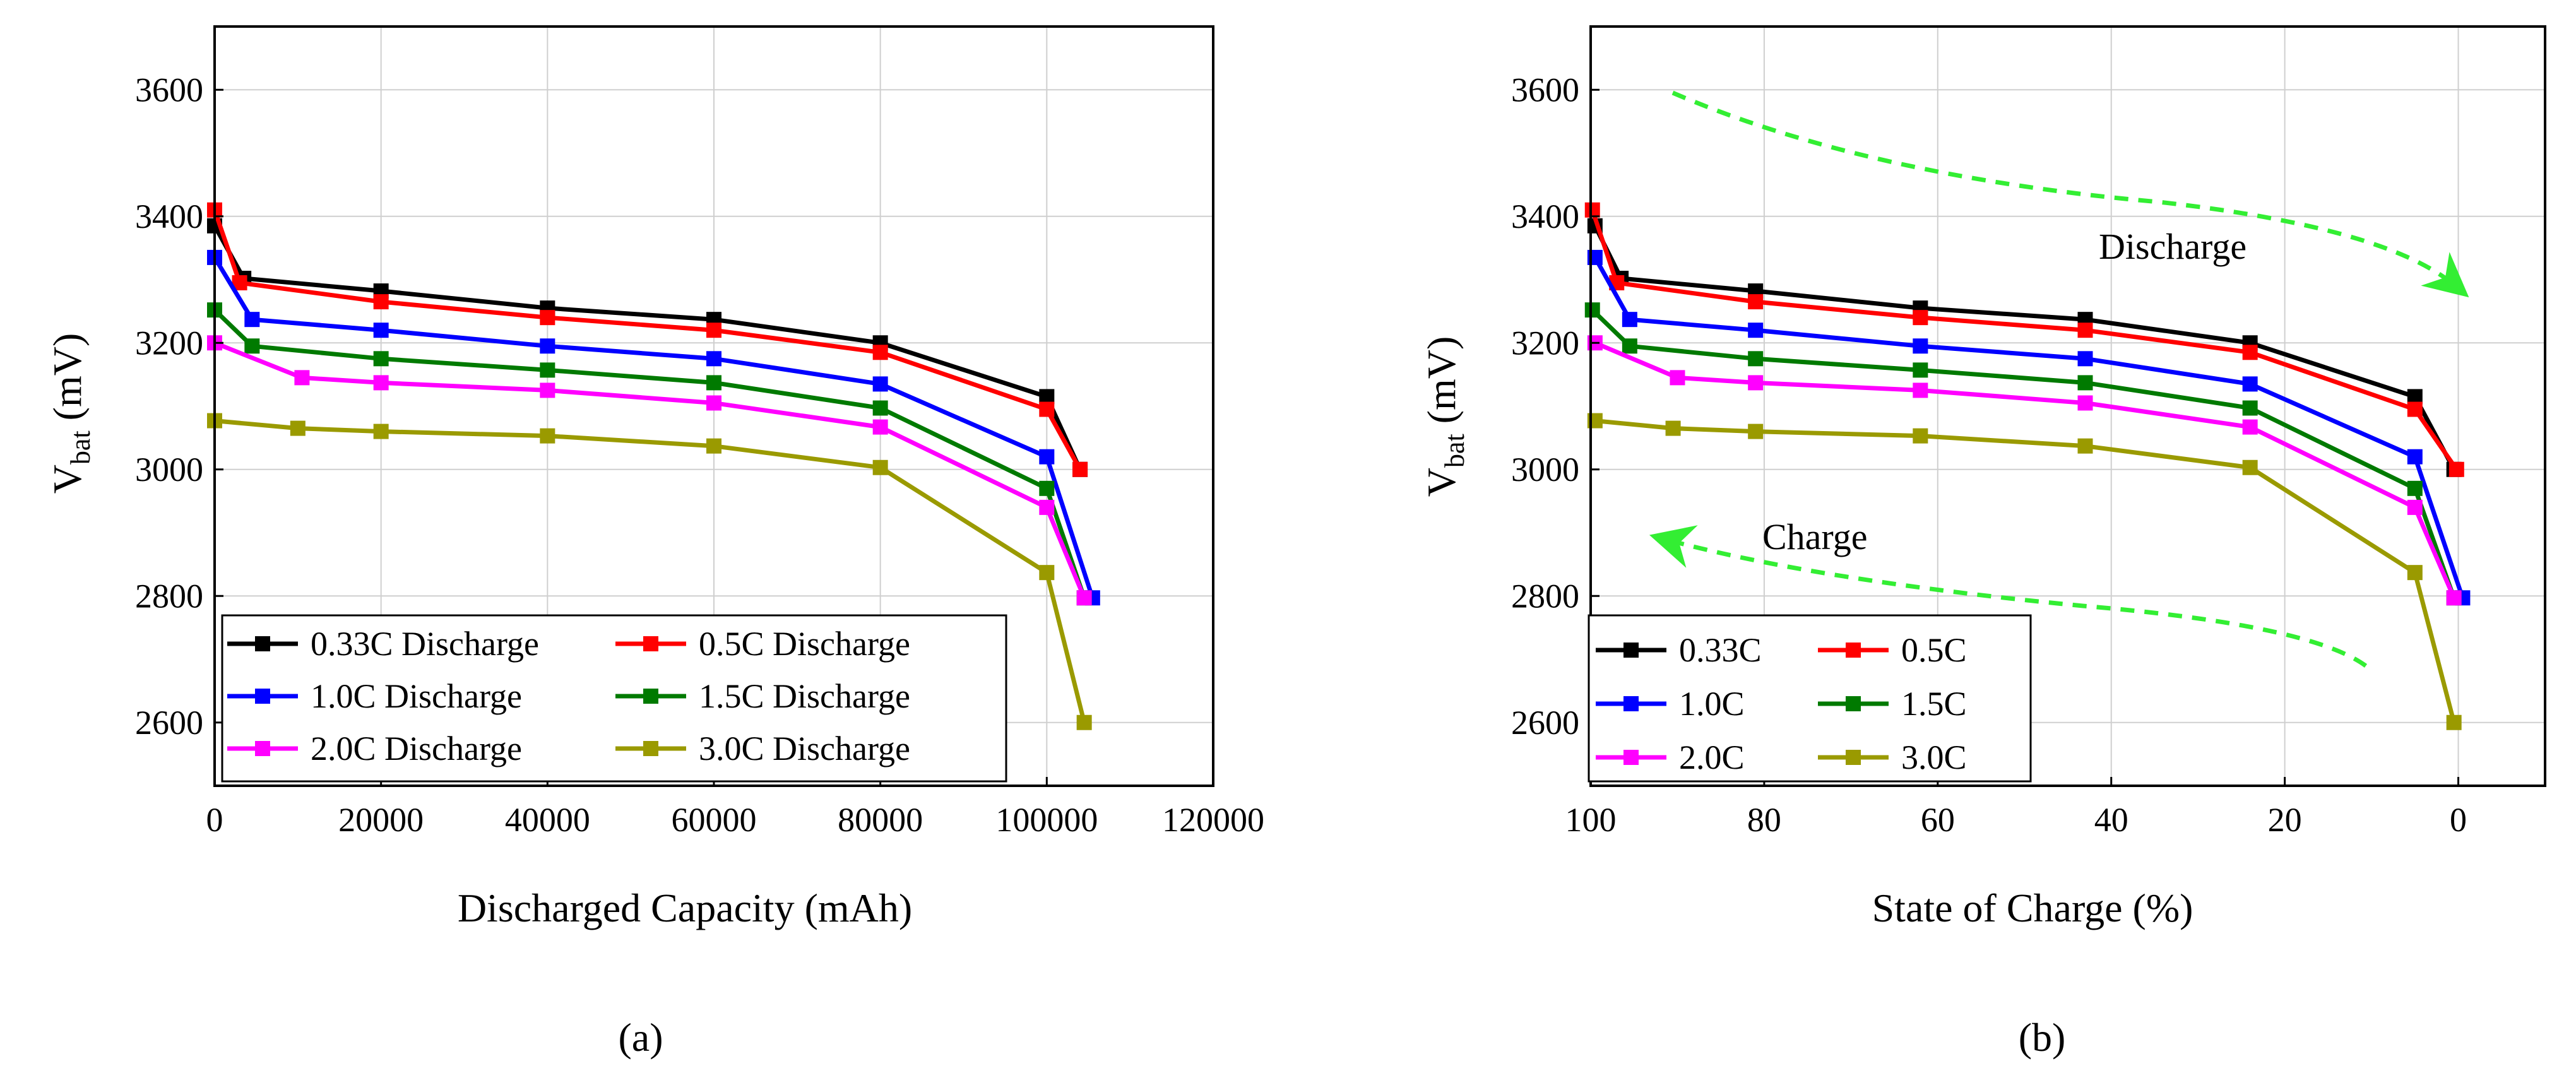 This screenshot has width=2576, height=1078. I want to click on annotation-charge: Charge, so click(1814, 537).